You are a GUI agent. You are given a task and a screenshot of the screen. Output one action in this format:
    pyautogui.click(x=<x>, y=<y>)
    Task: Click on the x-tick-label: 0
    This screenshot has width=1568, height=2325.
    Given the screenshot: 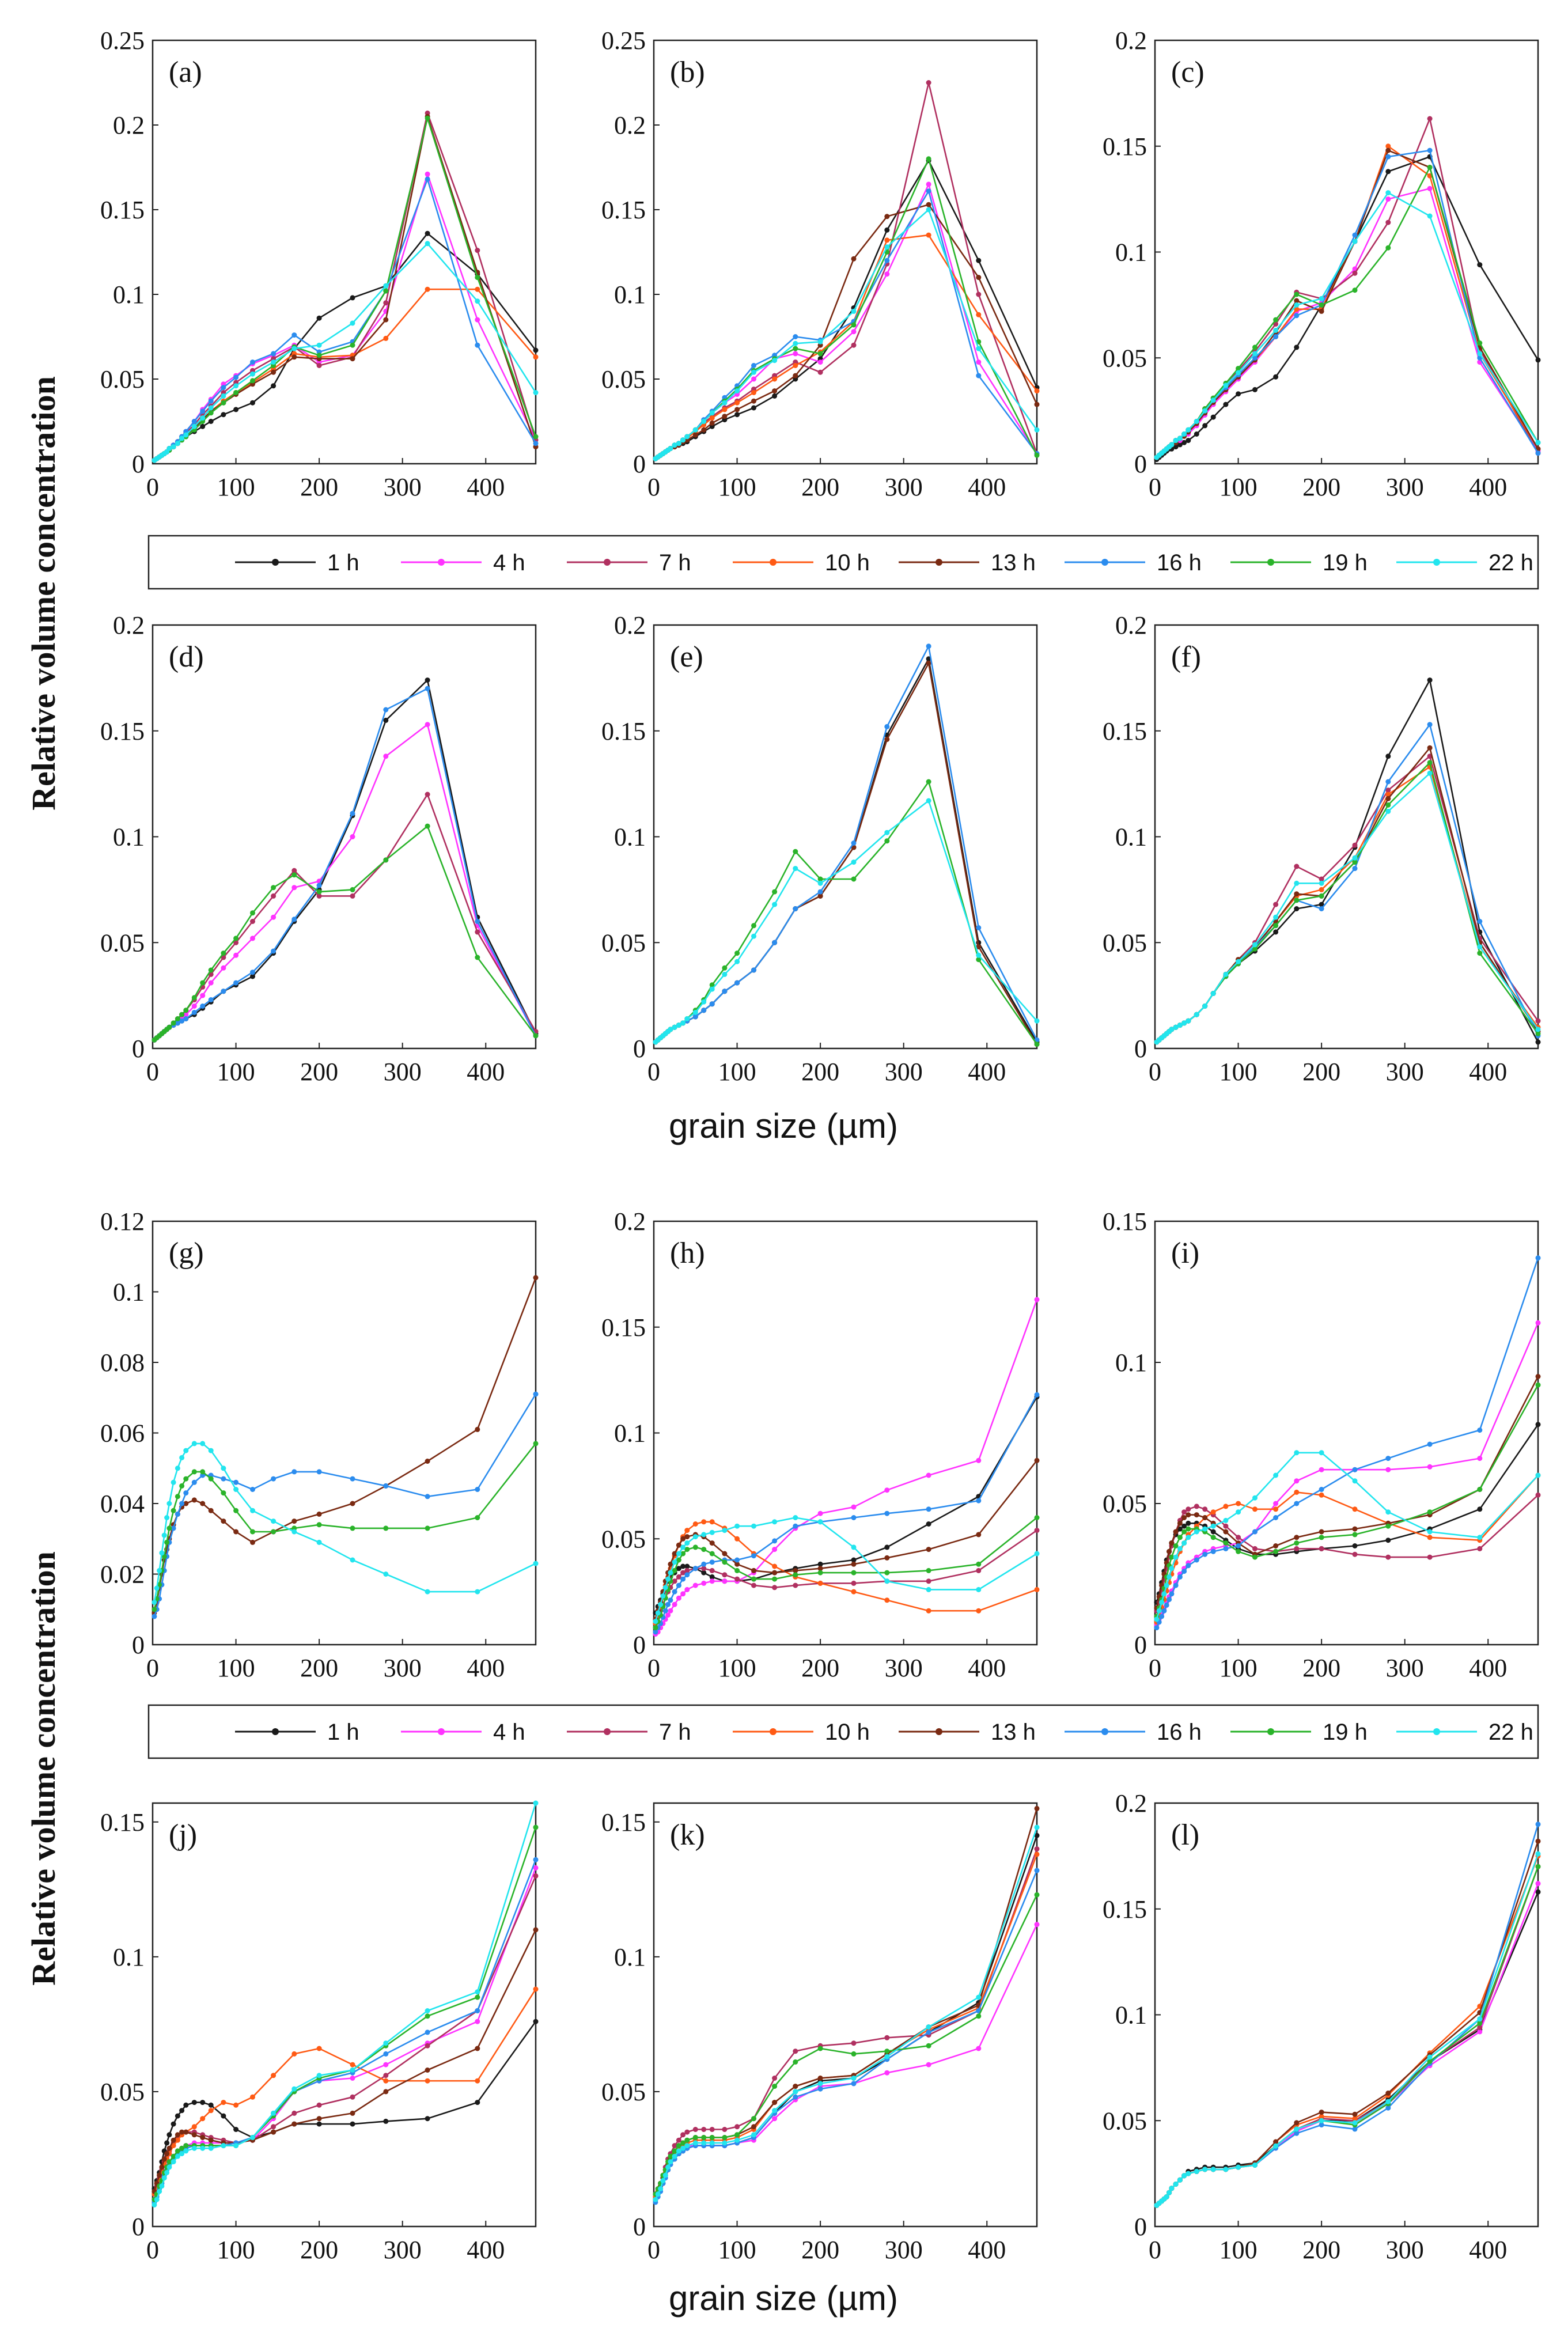 What is the action you would take?
    pyautogui.click(x=653, y=1668)
    